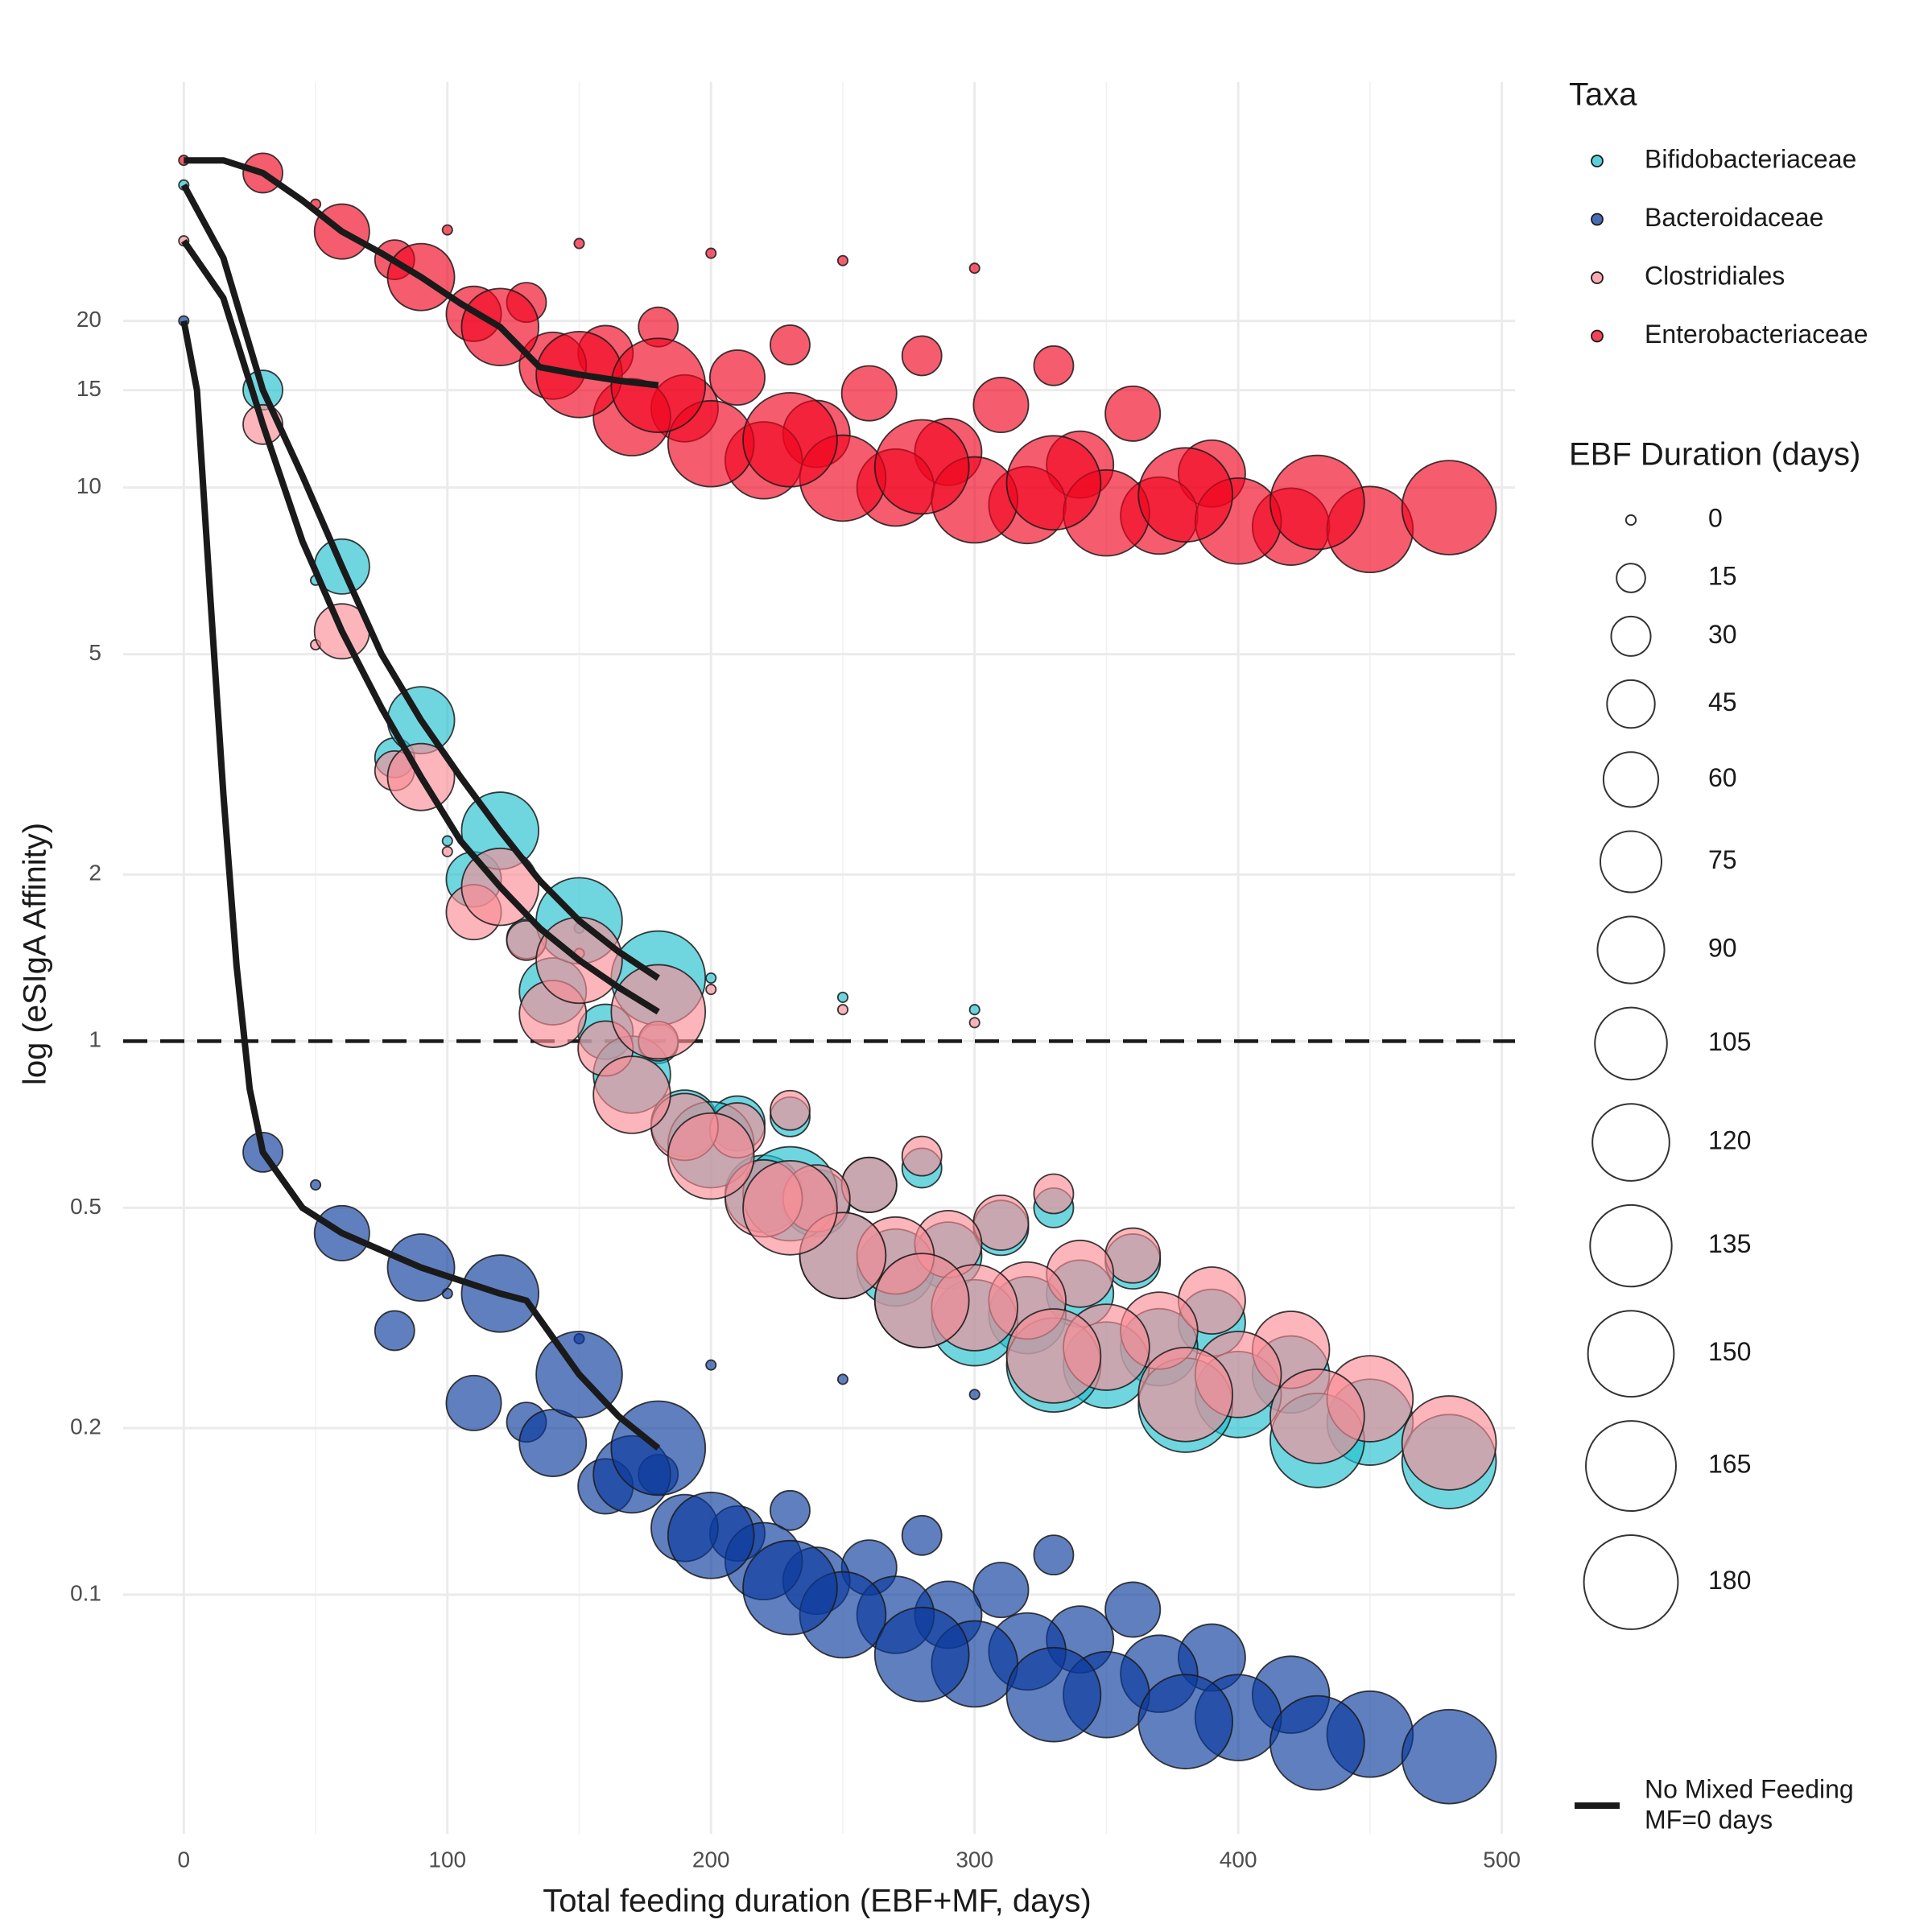 Image resolution: width=1932 pixels, height=1932 pixels. What do you see at coordinates (974, 1859) in the screenshot?
I see `x-tick-label: 300` at bounding box center [974, 1859].